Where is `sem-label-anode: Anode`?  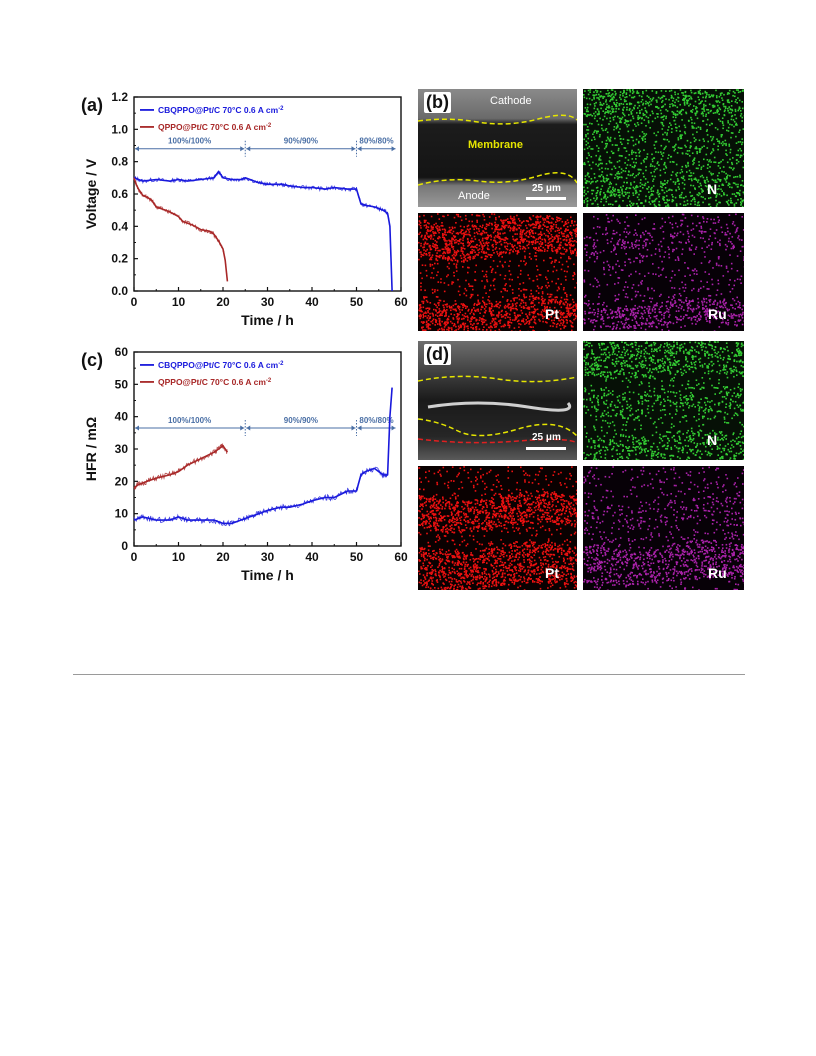
sem-label-anode: Anode is located at coordinates (474, 196).